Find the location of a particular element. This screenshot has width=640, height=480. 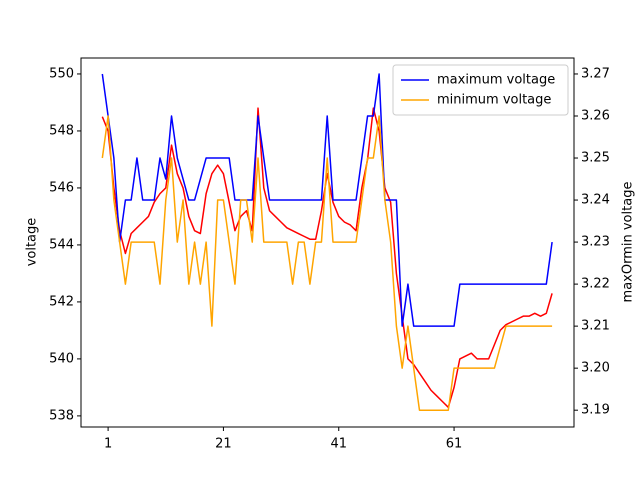

x-tick-label: 21 is located at coordinates (223, 444).